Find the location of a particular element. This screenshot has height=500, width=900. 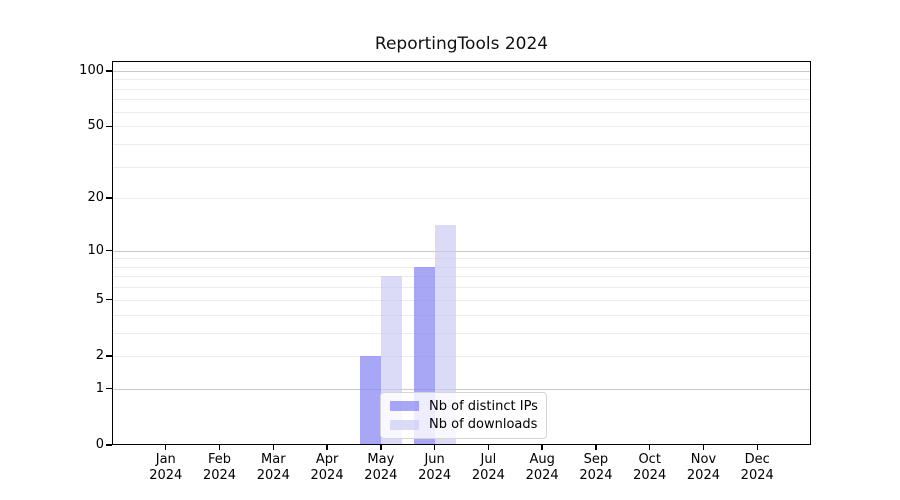

y-tick-label: 100 is located at coordinates (91, 70).